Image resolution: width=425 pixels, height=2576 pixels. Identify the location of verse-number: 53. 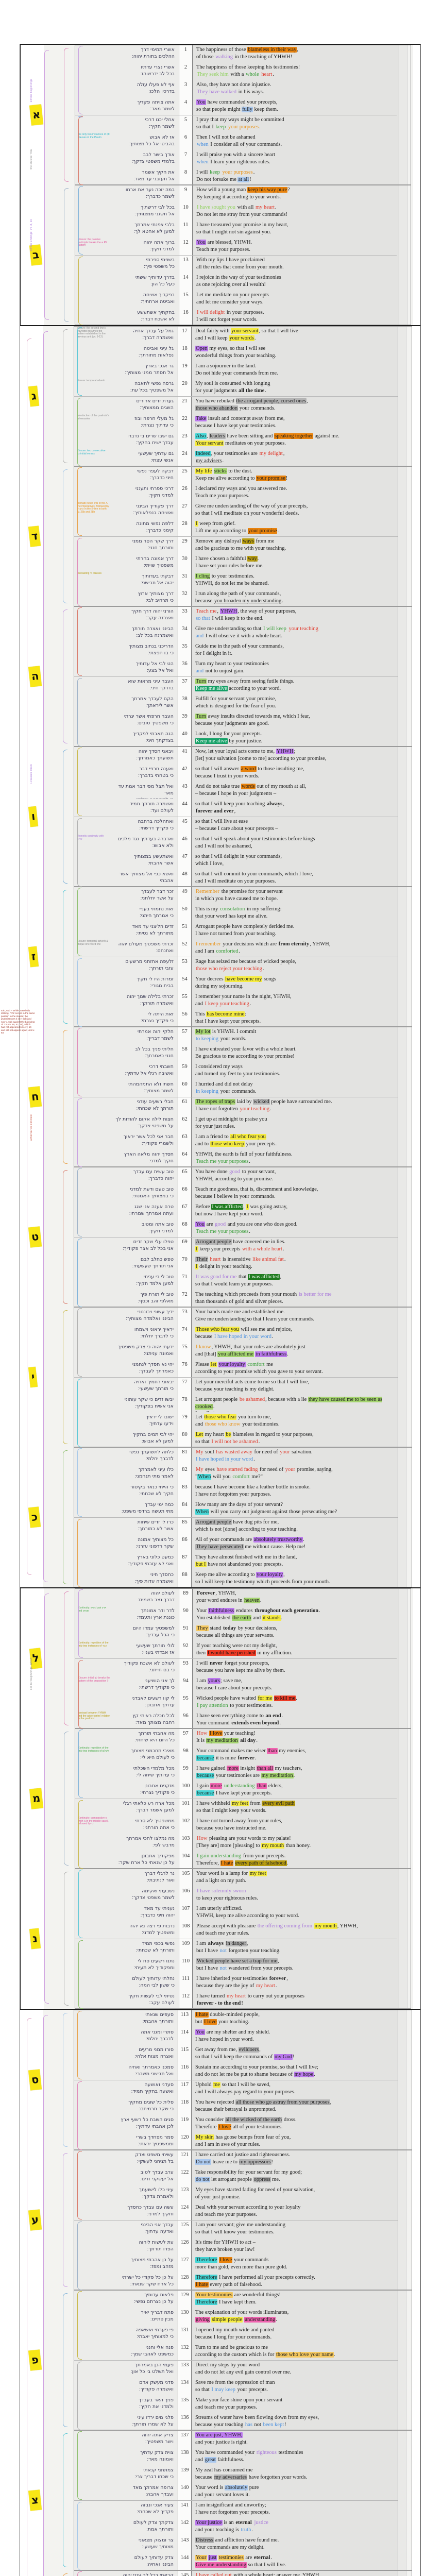
(185, 965).